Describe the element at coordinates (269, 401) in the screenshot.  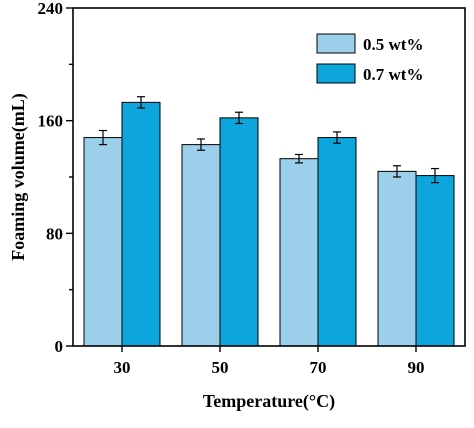
I see `x-axis-title: Temperature(°C)` at that location.